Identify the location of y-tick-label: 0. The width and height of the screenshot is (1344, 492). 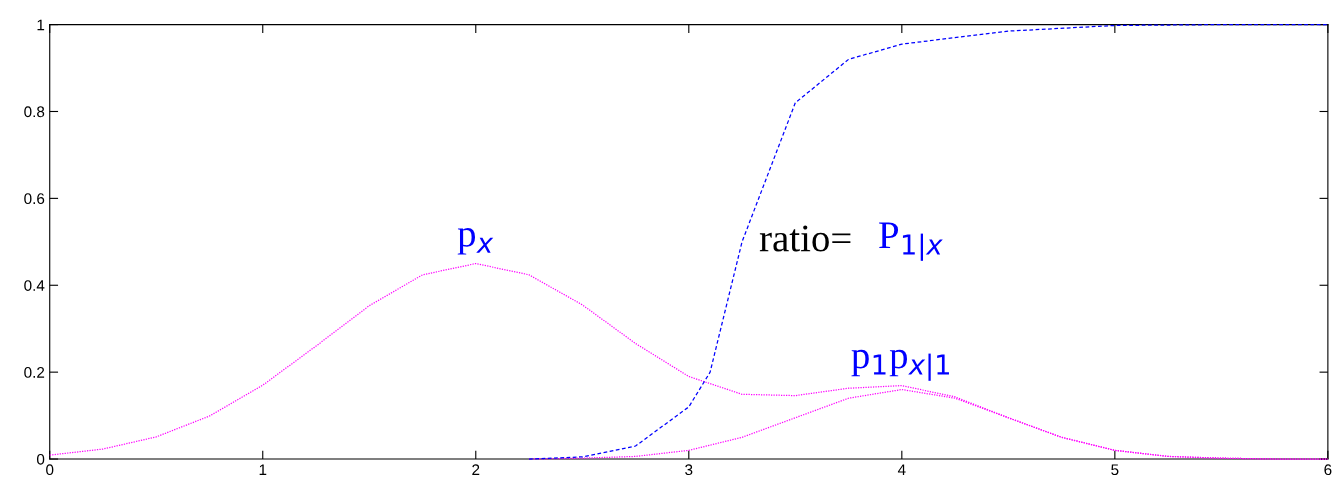
(40, 459).